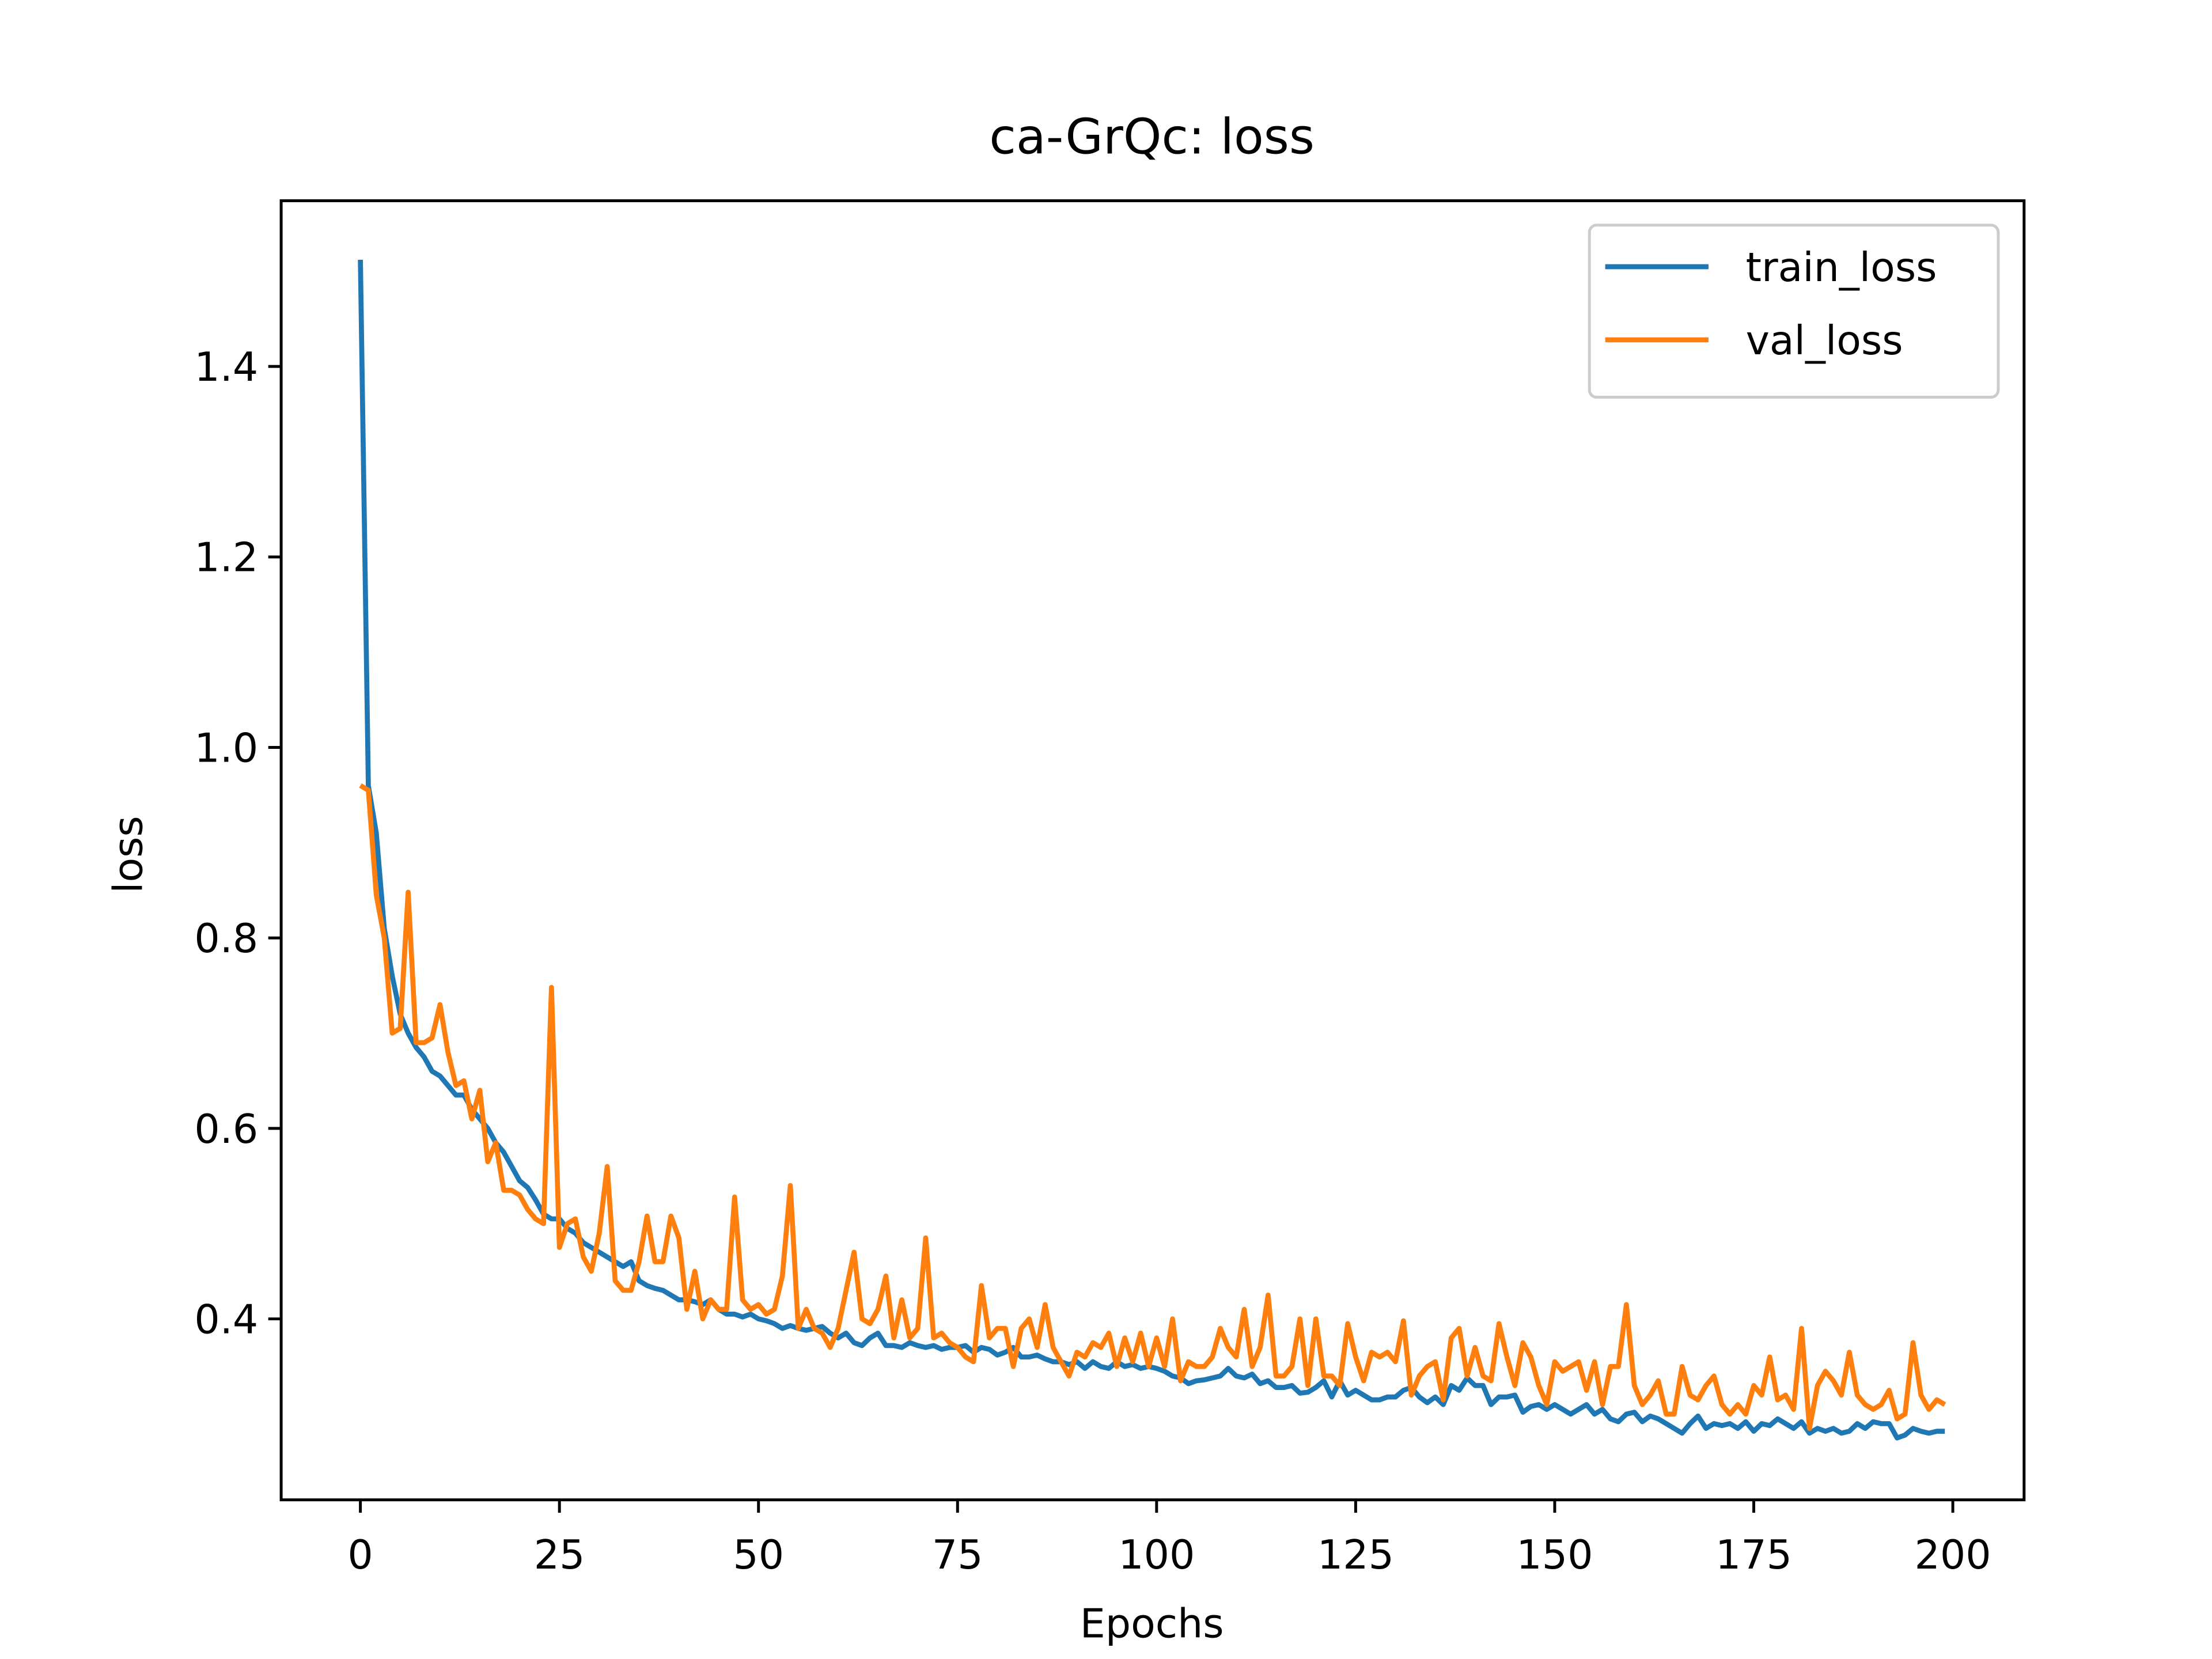  Describe the element at coordinates (226, 748) in the screenshot. I see `y-tick-label: 1.0` at that location.